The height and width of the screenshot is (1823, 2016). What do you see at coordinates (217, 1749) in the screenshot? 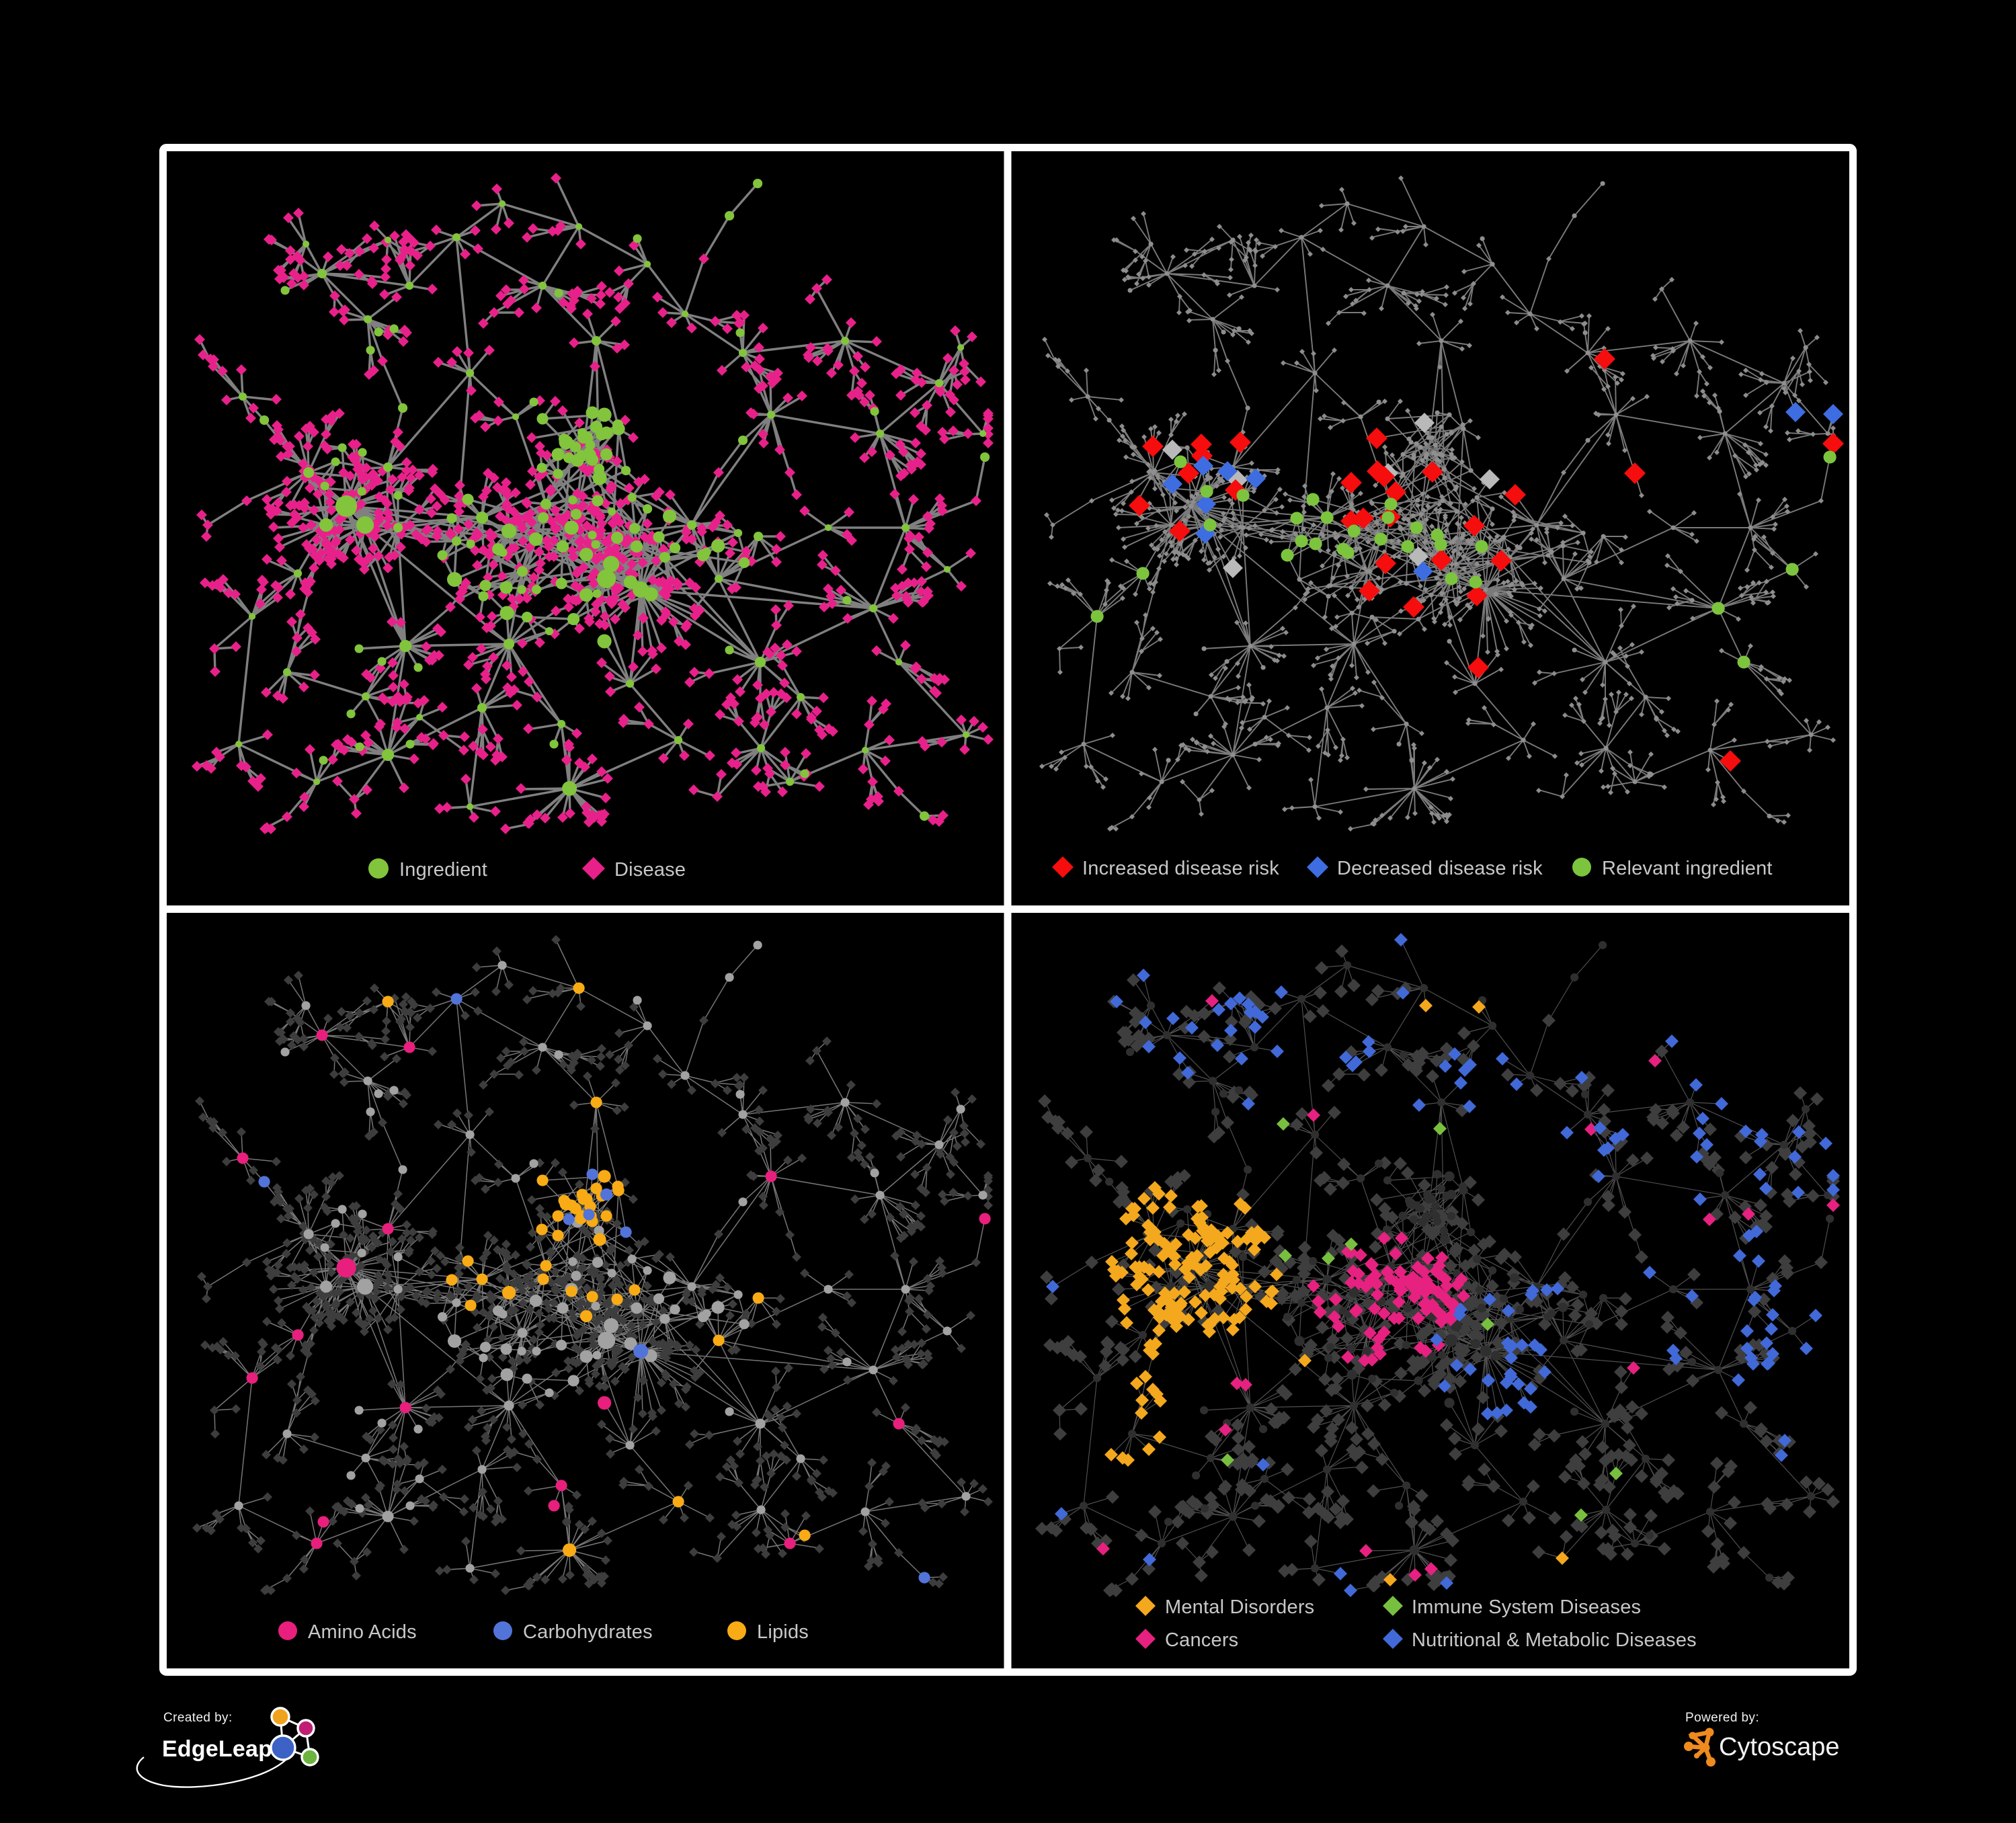
I see `svg-text: EdgeLeap` at bounding box center [217, 1749].